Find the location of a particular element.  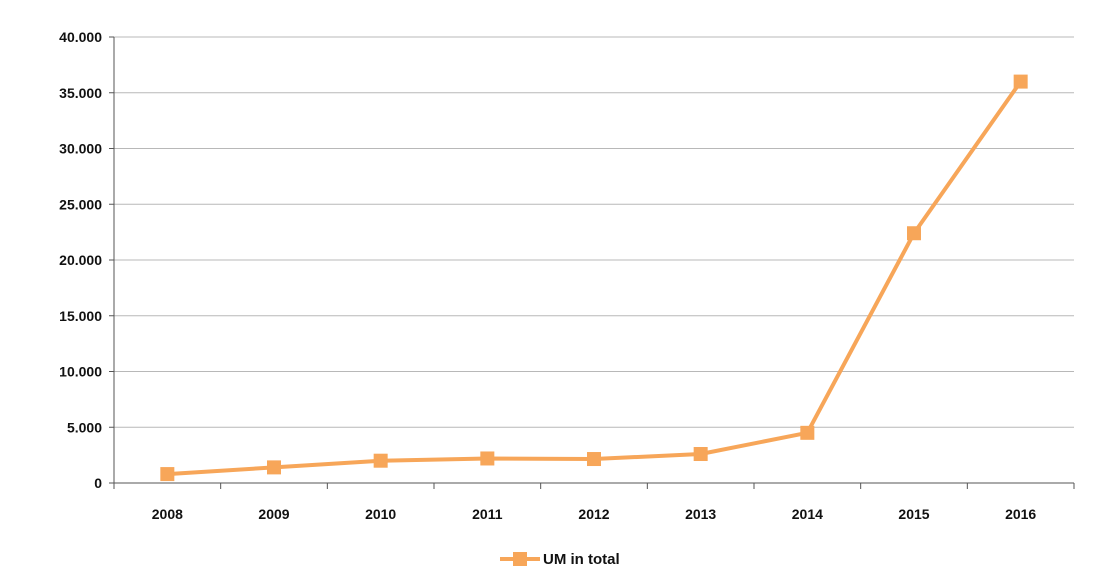

x-tick-label: 2010 is located at coordinates (380, 514).